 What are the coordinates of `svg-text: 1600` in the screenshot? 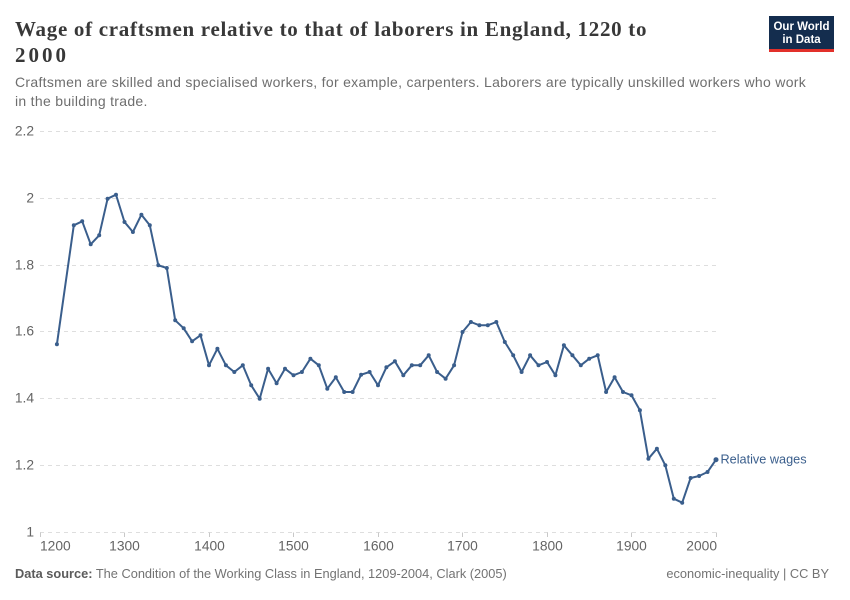 It's located at (378, 546).